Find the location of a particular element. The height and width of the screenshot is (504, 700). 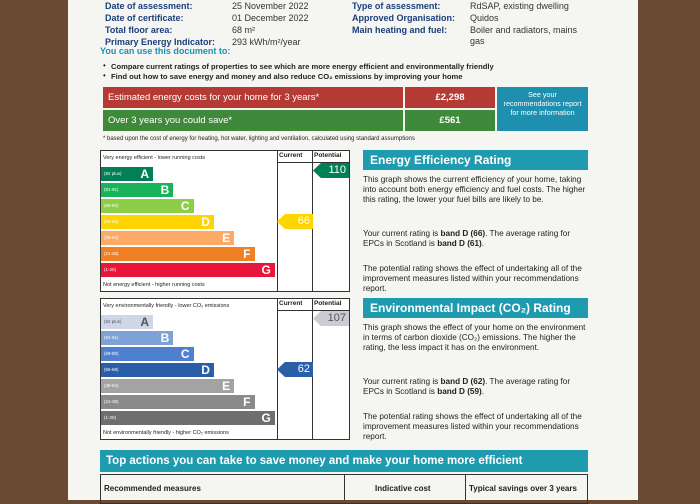

rating-heading: Environmental Impact (CO₂) Rating is located at coordinates (475, 308).